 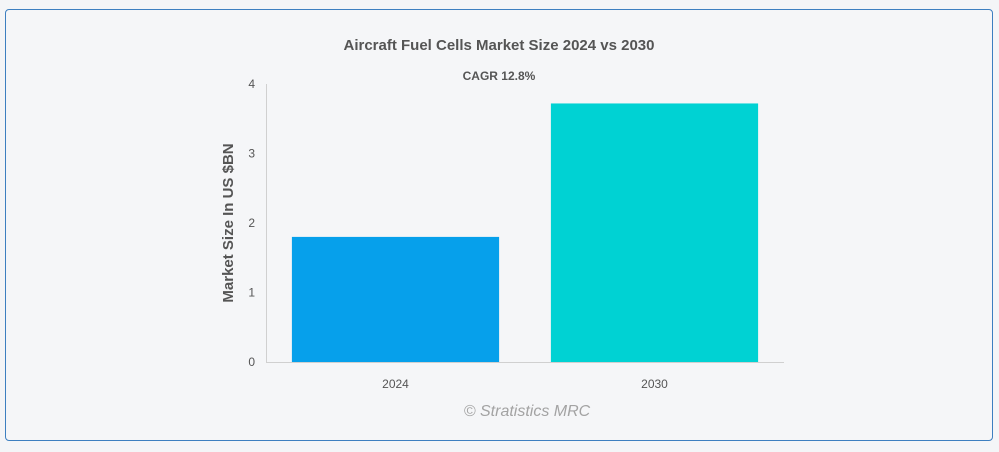 I want to click on y-axis-label: Market Size In US $BN, so click(x=228, y=222).